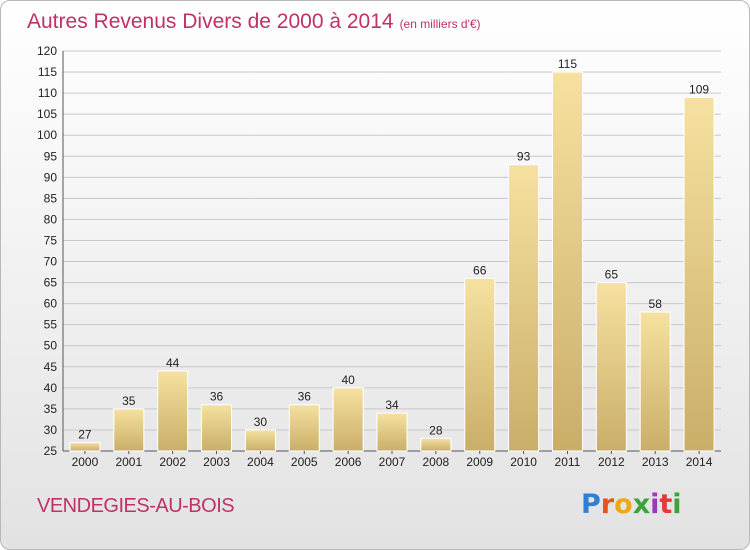 The image size is (750, 550). I want to click on x-tick-label: 2011, so click(568, 462).